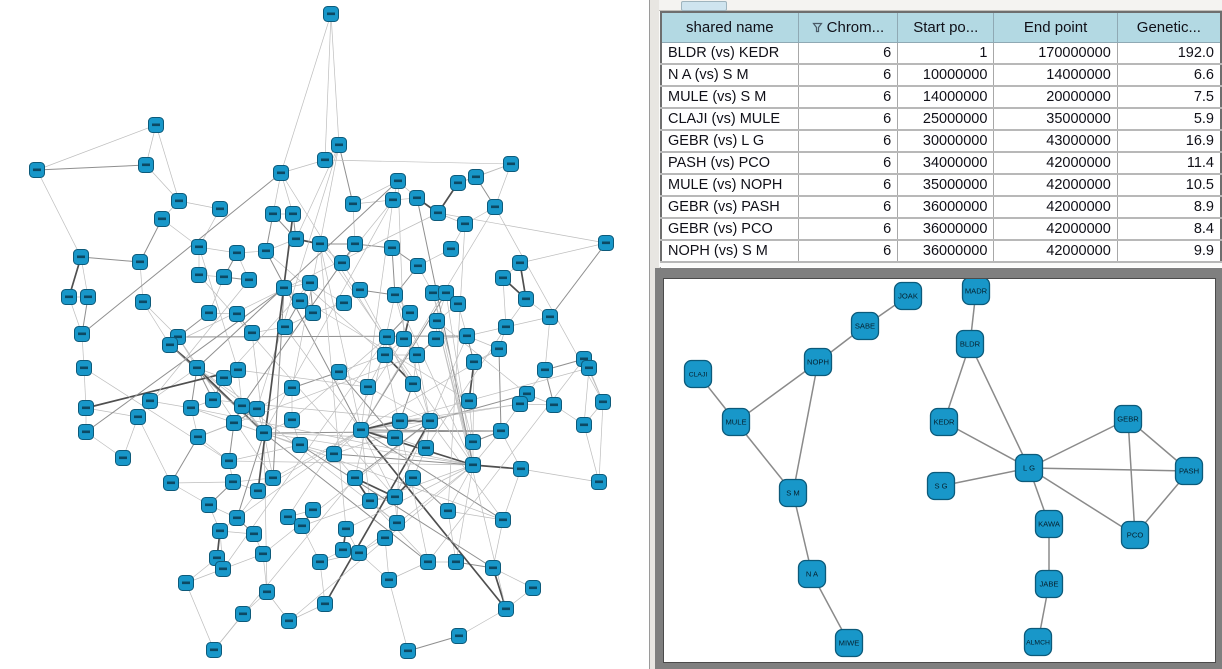 The height and width of the screenshot is (669, 1222). I want to click on table-cell: 14000000, so click(946, 97).